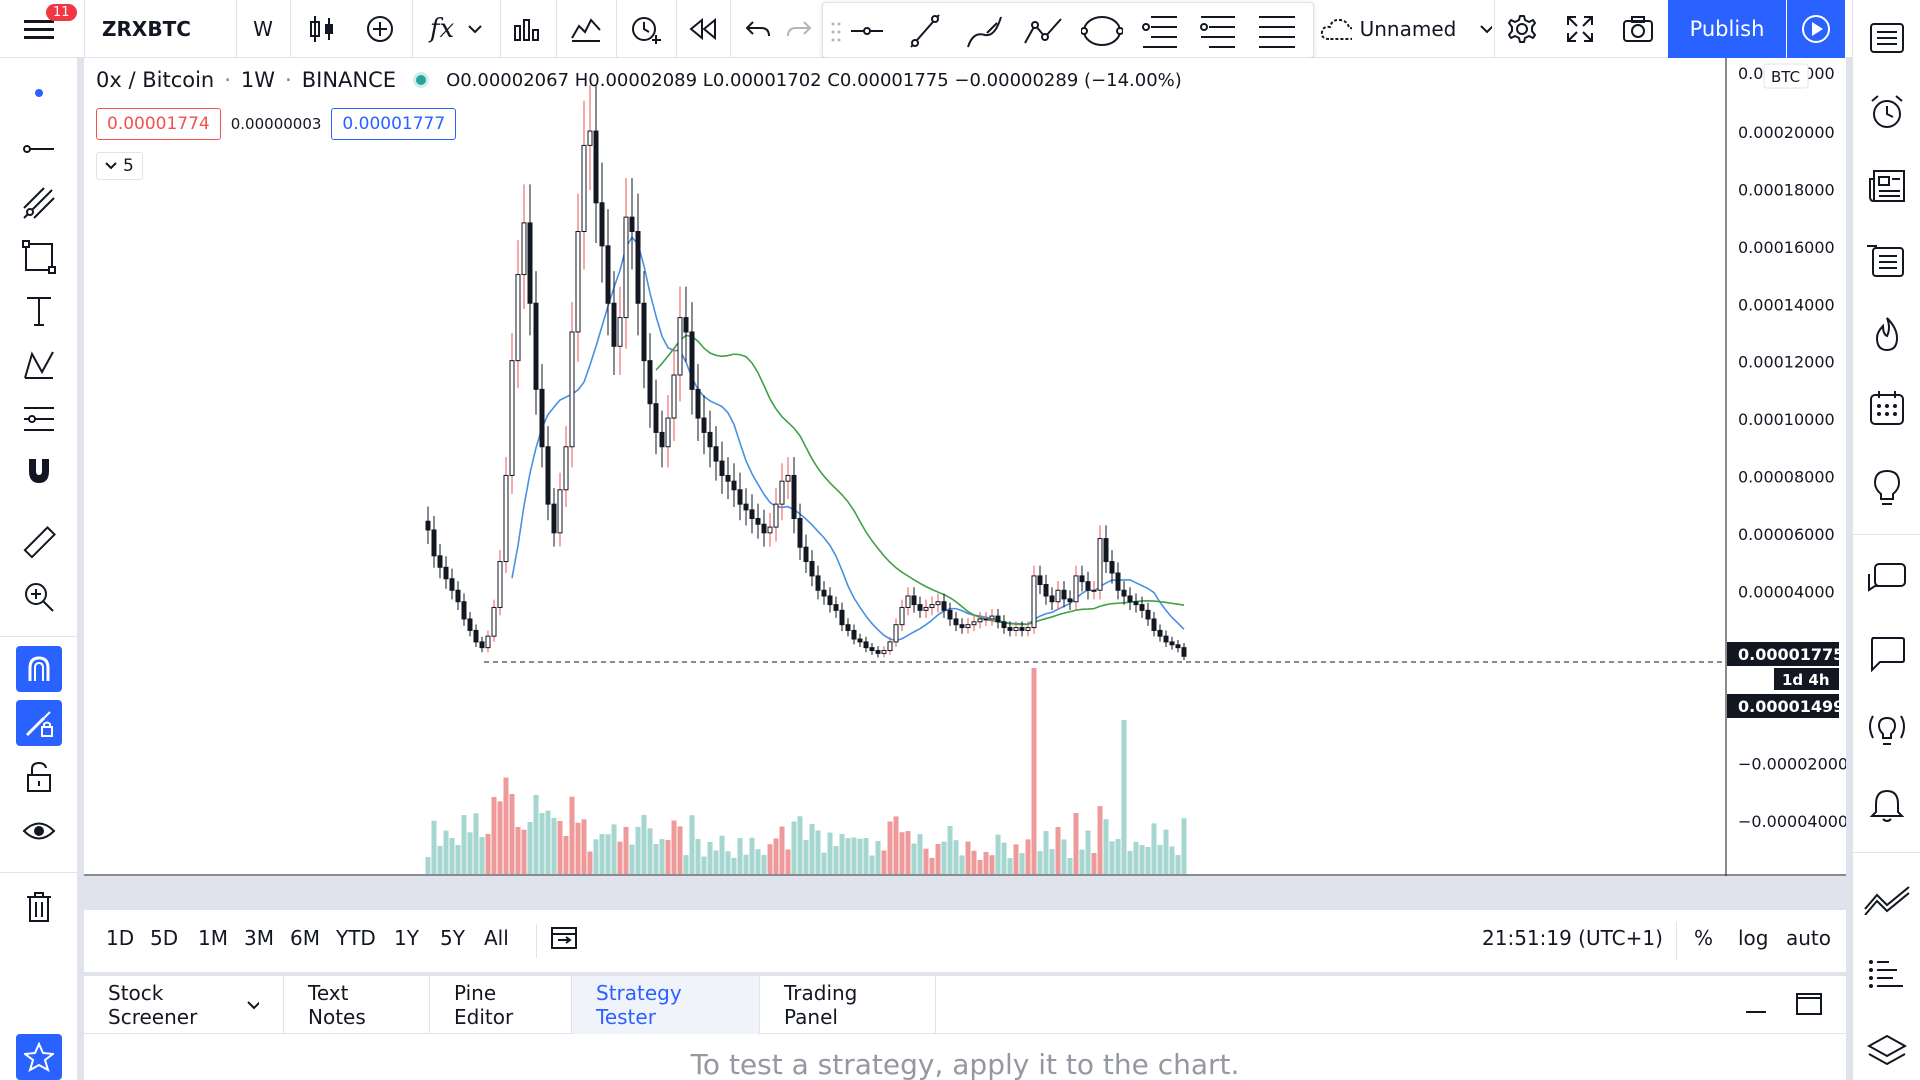 The image size is (1920, 1080). What do you see at coordinates (39, 471) in the screenshot?
I see `magnet-tool` at bounding box center [39, 471].